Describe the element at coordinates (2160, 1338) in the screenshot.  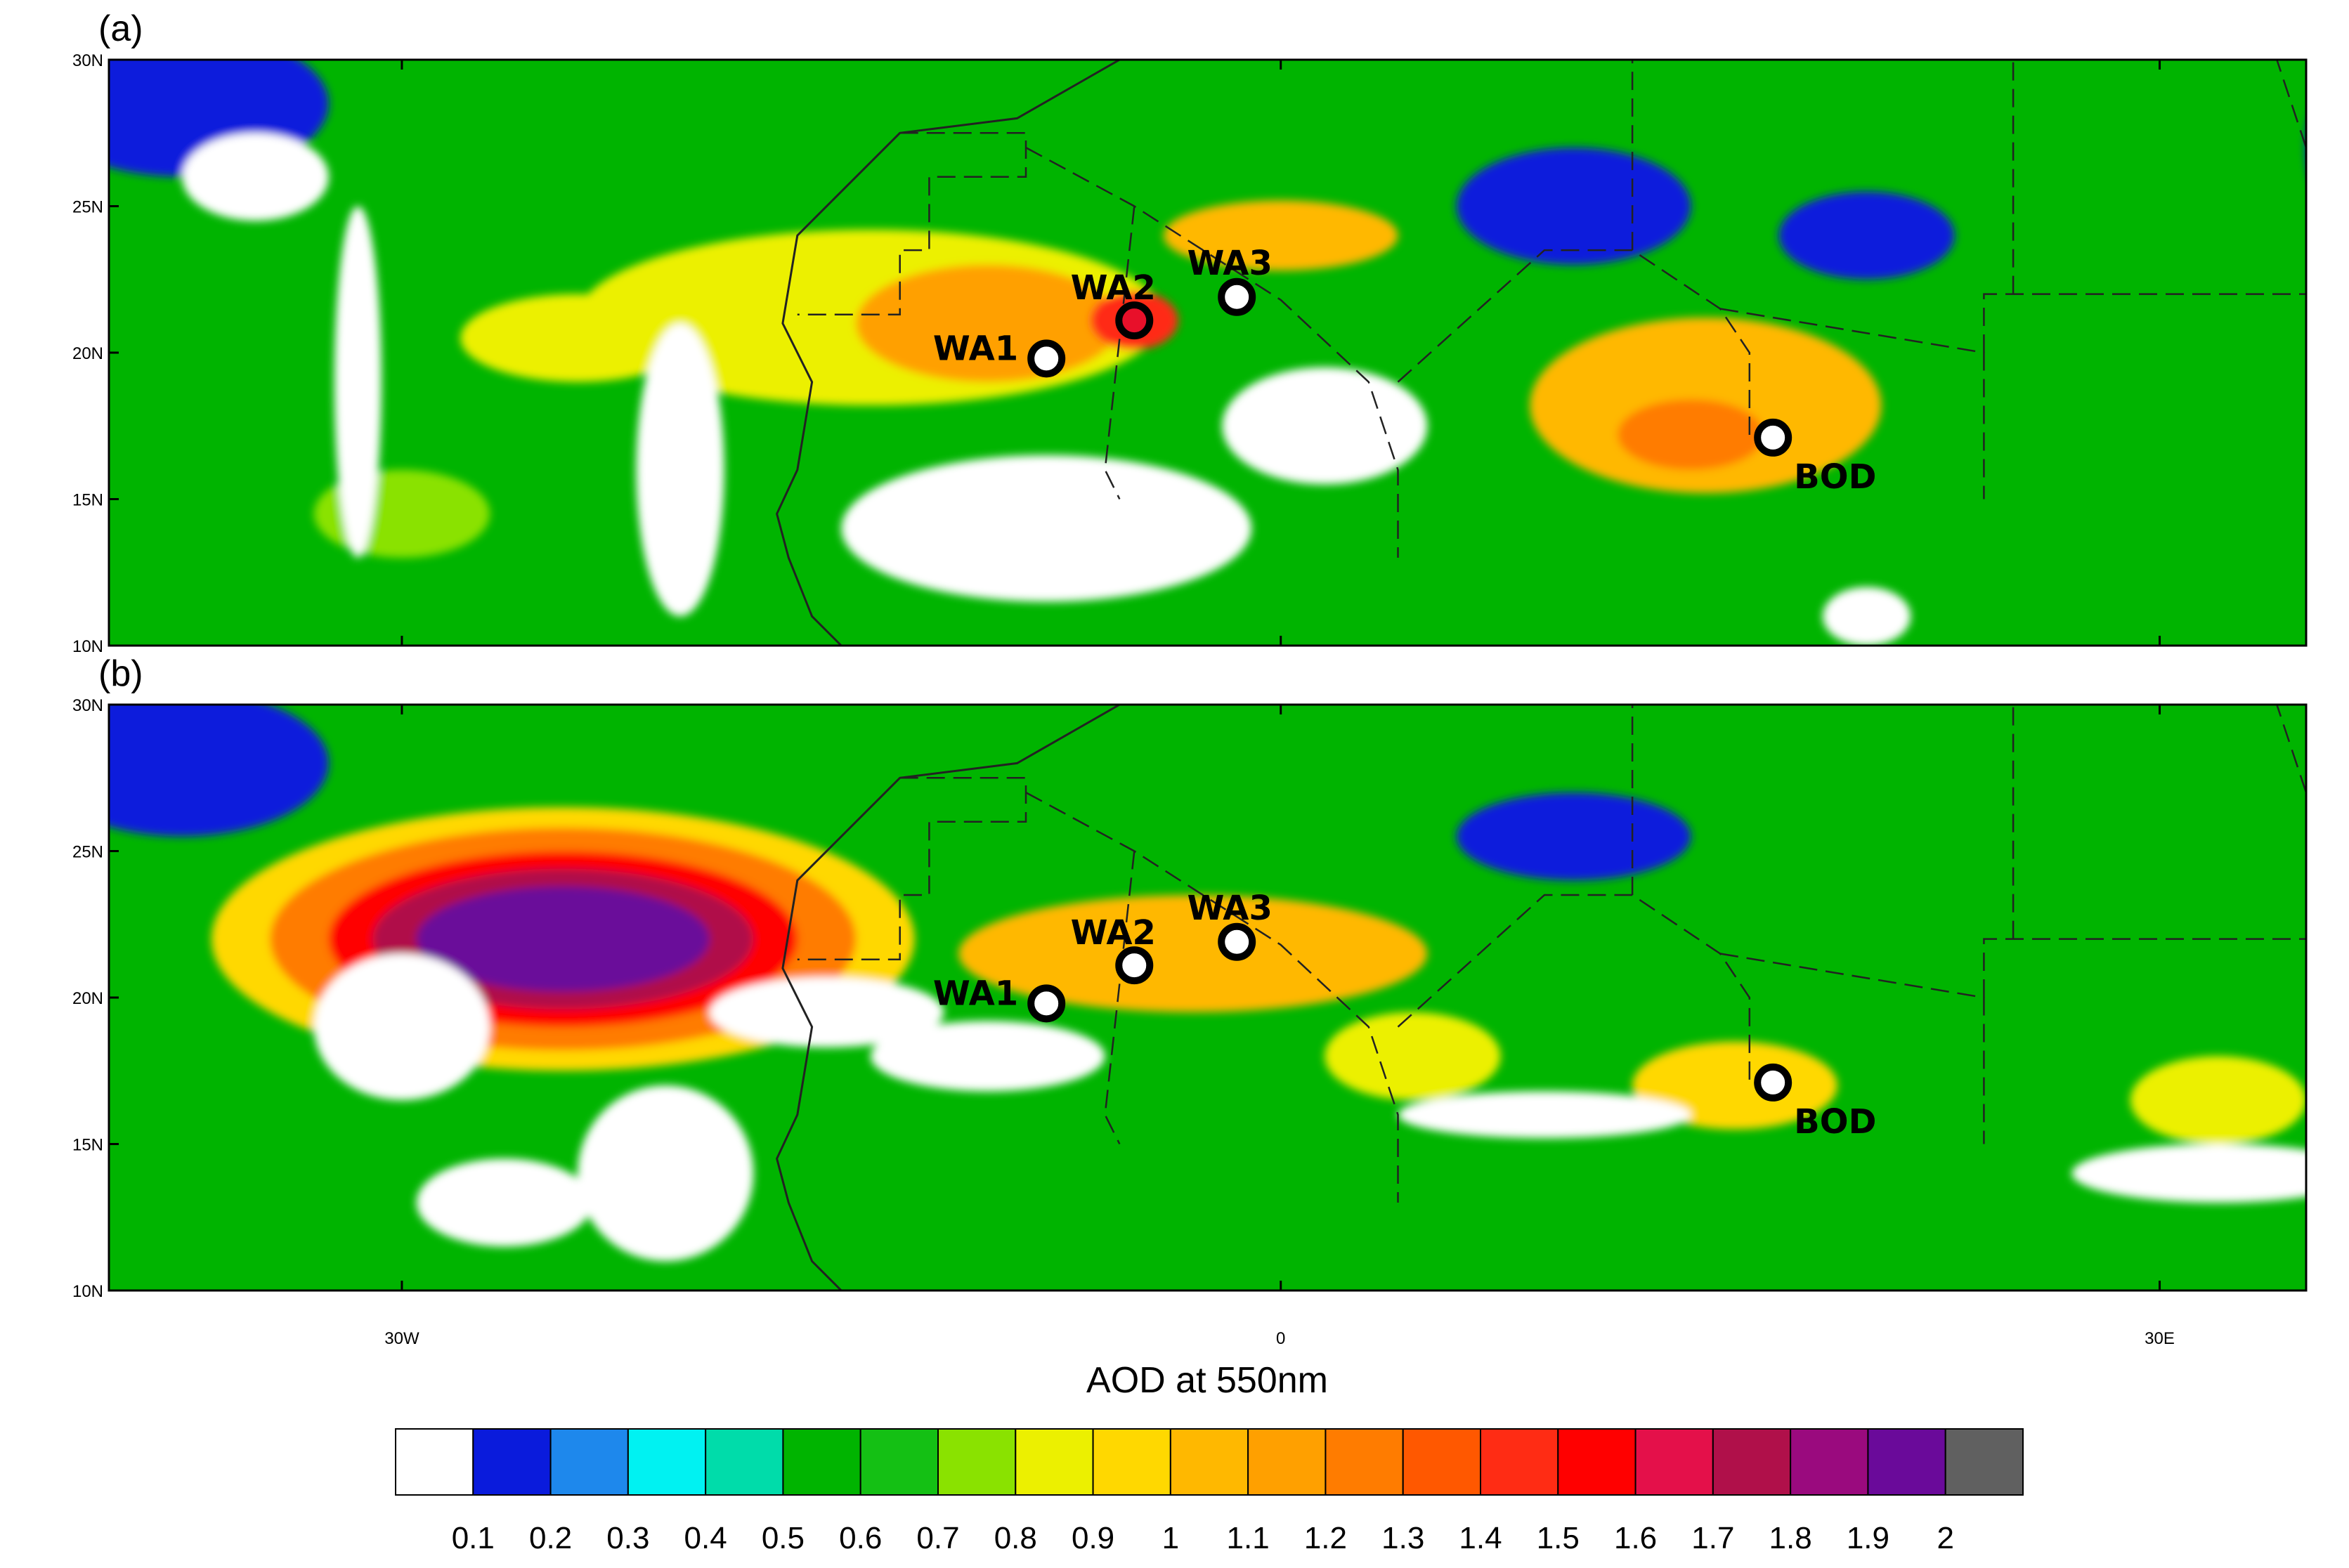
I see `lon-tick-label: 30E` at that location.